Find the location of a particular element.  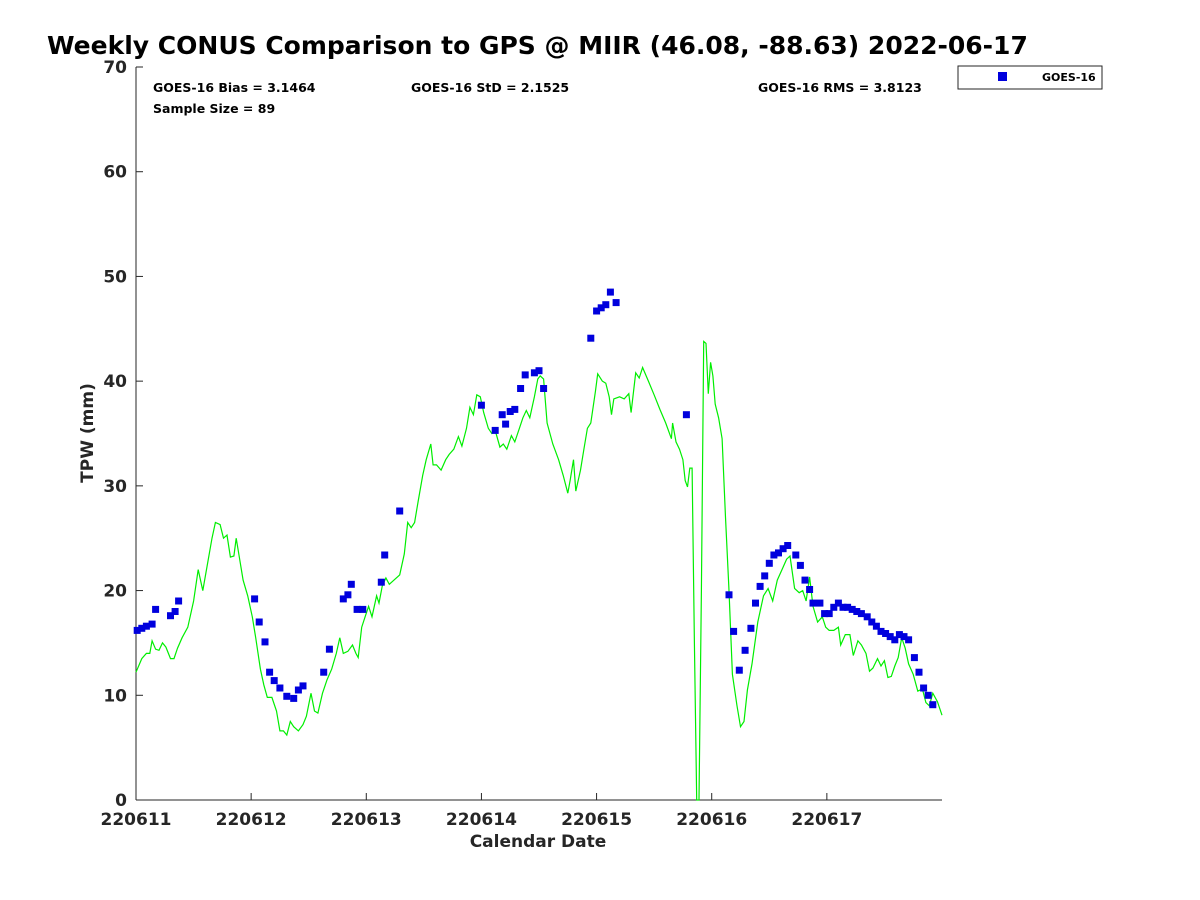

y-tick-label: 0 is located at coordinates (121, 801).